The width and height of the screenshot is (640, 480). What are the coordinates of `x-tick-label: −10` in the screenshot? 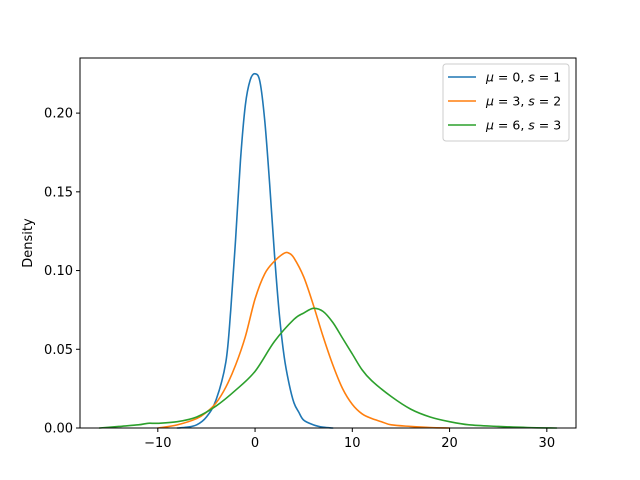 It's located at (157, 443).